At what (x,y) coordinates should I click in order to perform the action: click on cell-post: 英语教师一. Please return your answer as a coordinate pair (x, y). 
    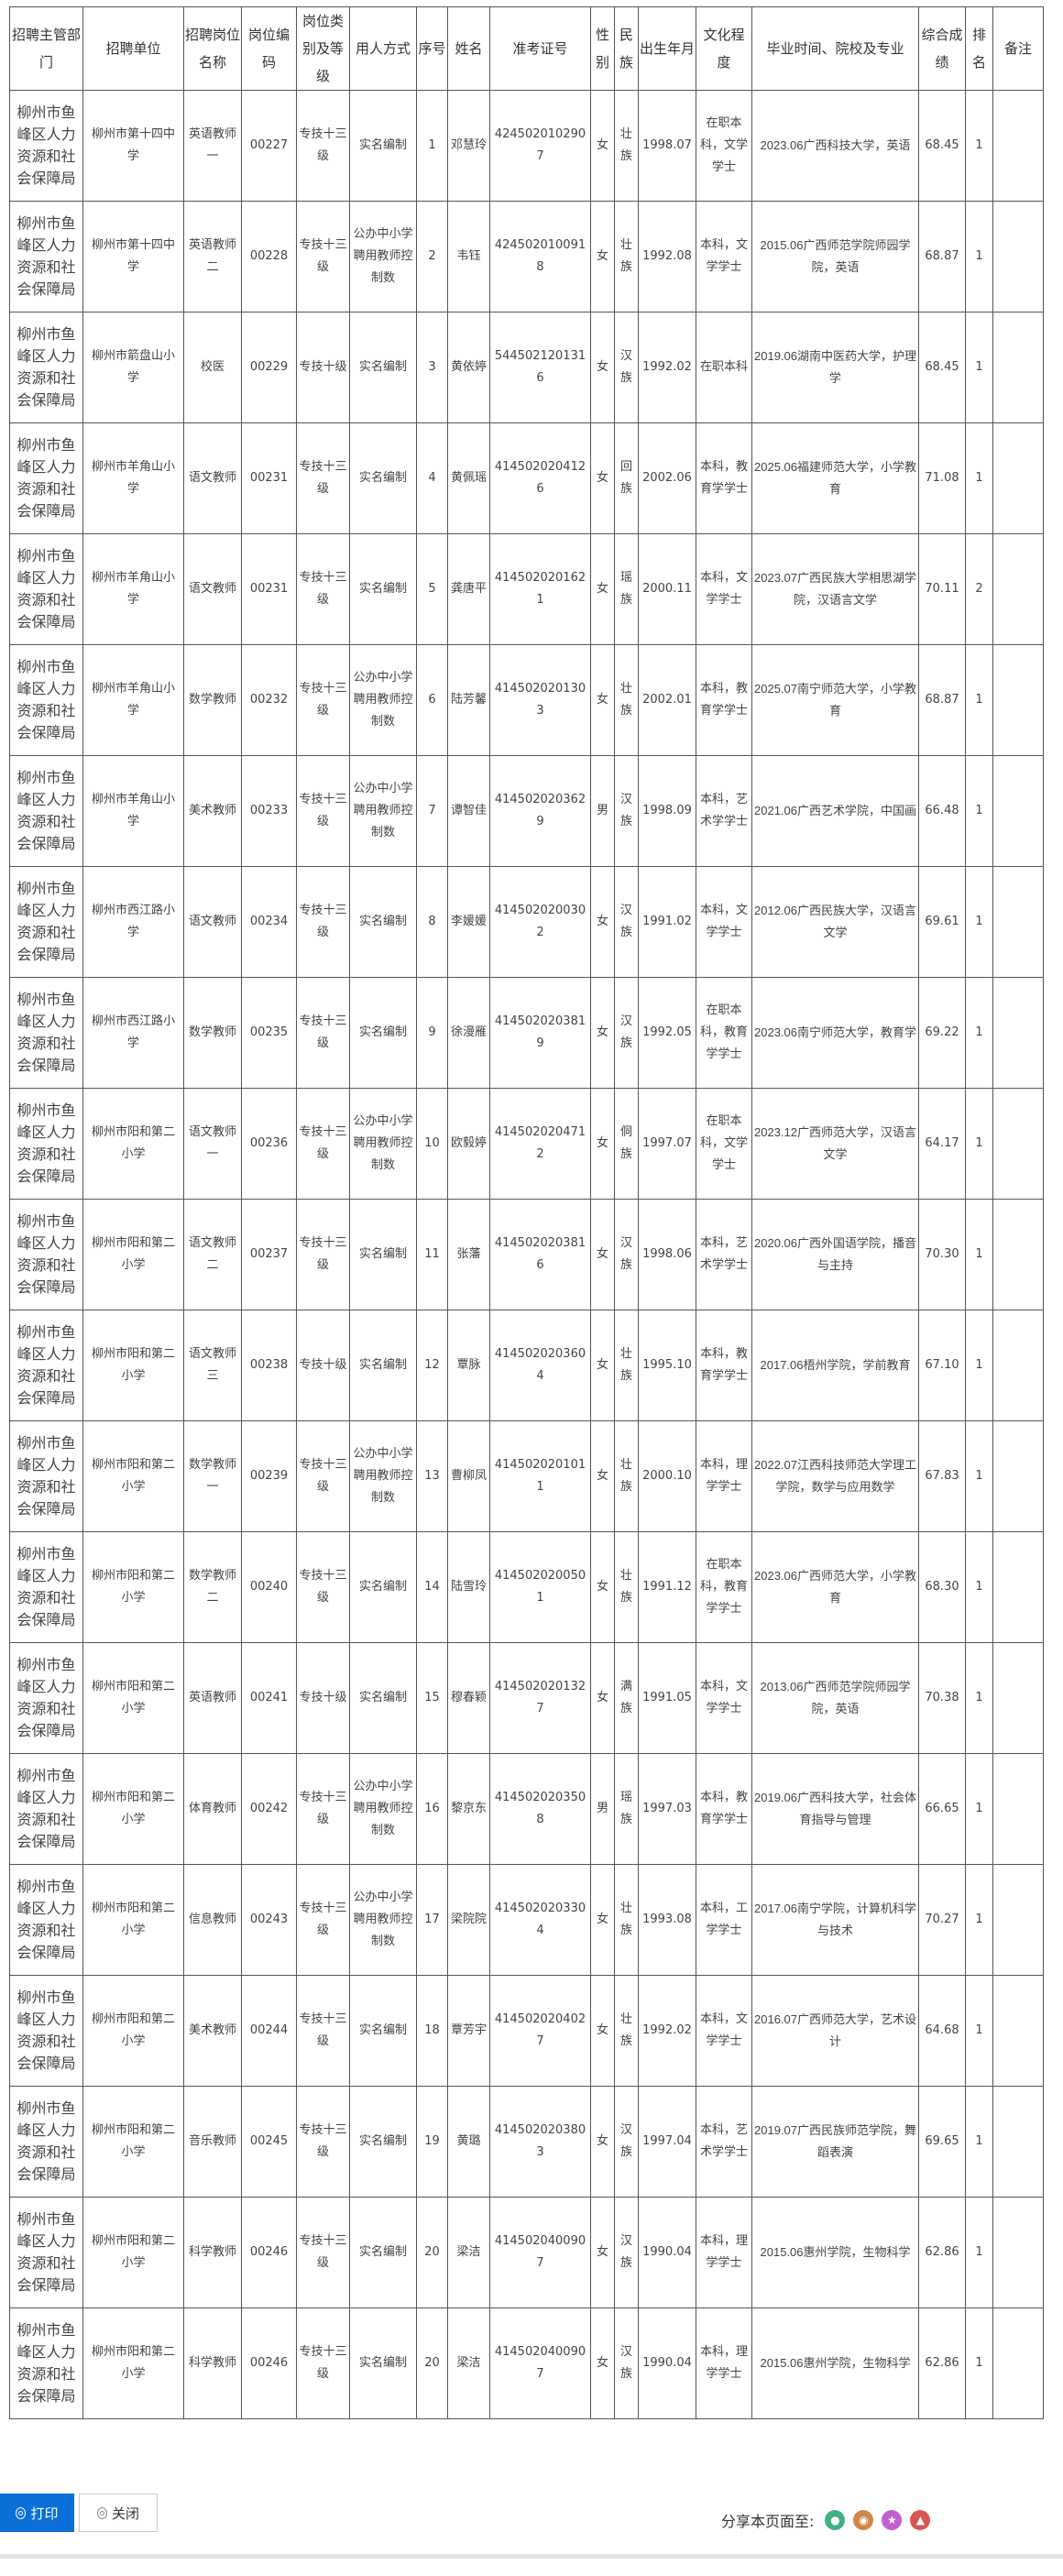
    Looking at the image, I should click on (212, 146).